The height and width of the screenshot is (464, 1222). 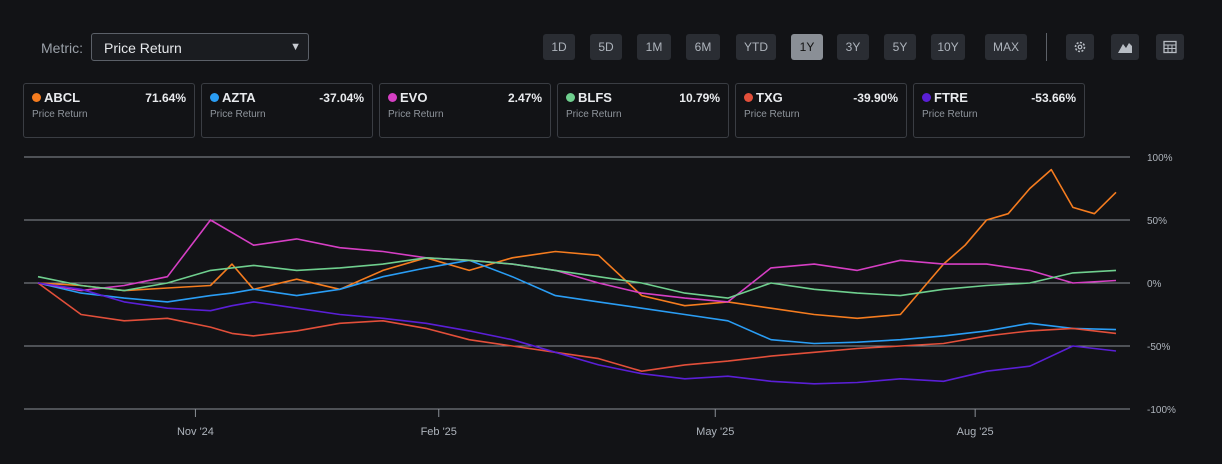 I want to click on ticker-return: 2.47%, so click(x=524, y=98).